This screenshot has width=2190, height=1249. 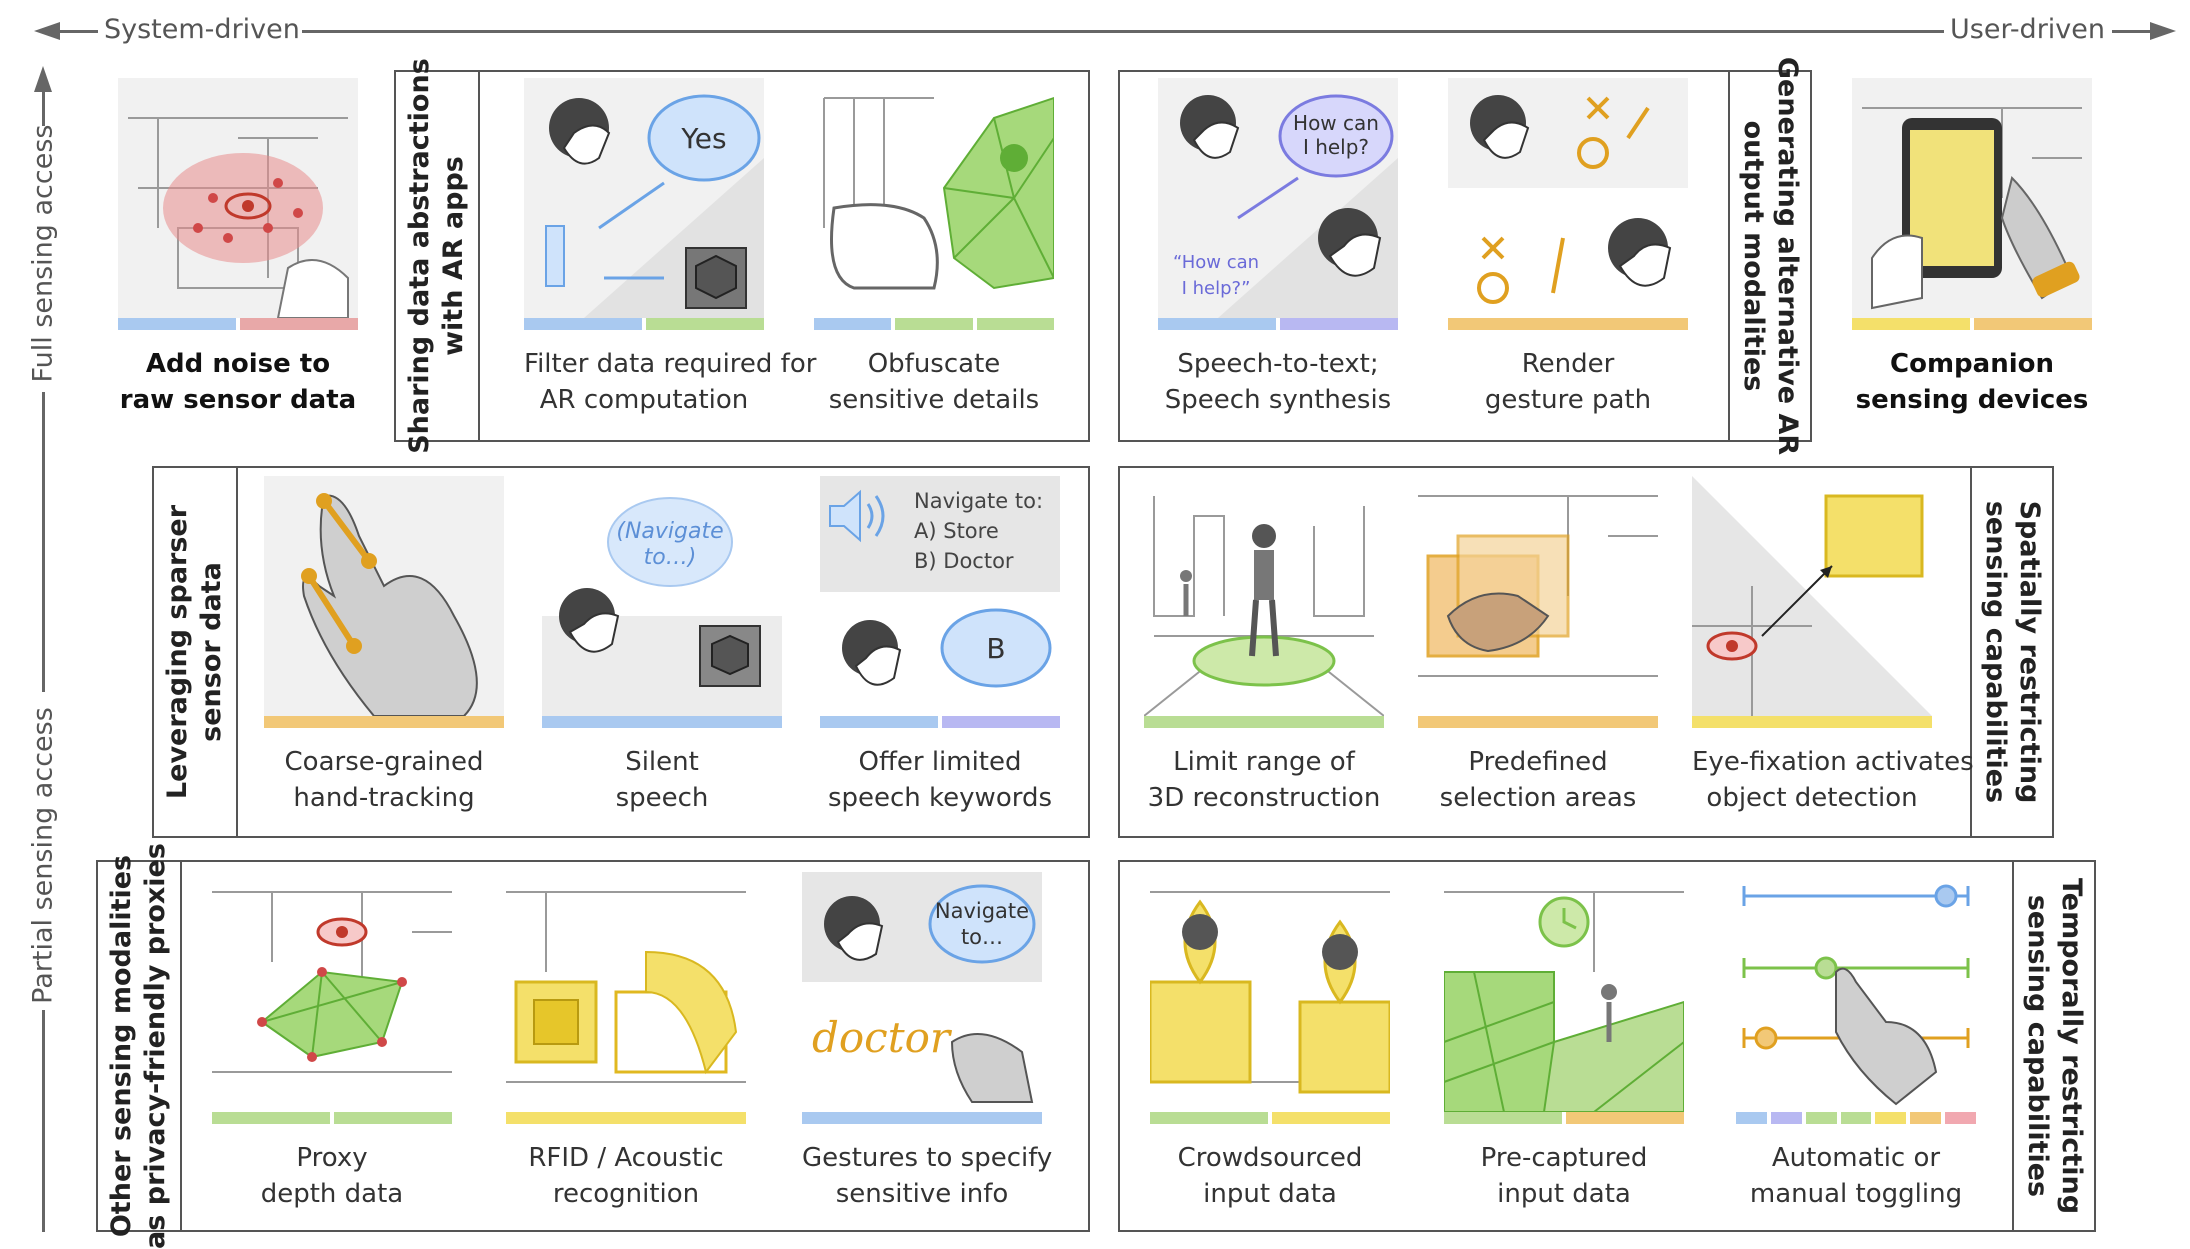 I want to click on group-title-panel: Leveraging sparser sensor data, so click(x=196, y=652).